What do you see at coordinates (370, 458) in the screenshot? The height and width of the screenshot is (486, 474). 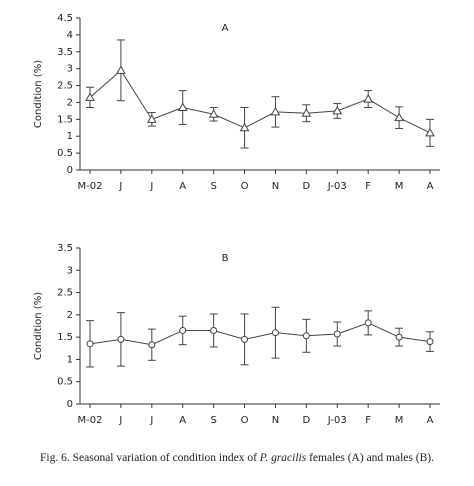 I see `caption-text: females (A) and males (B).` at bounding box center [370, 458].